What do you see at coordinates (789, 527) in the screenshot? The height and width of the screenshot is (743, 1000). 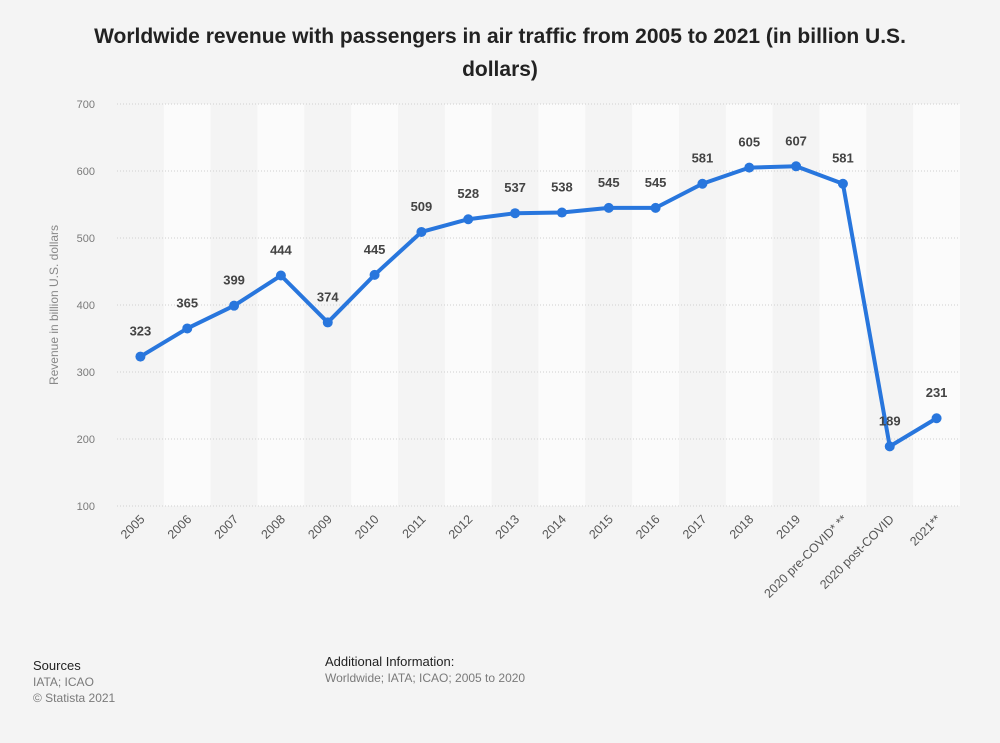 I see `x-tick-label: 2019` at bounding box center [789, 527].